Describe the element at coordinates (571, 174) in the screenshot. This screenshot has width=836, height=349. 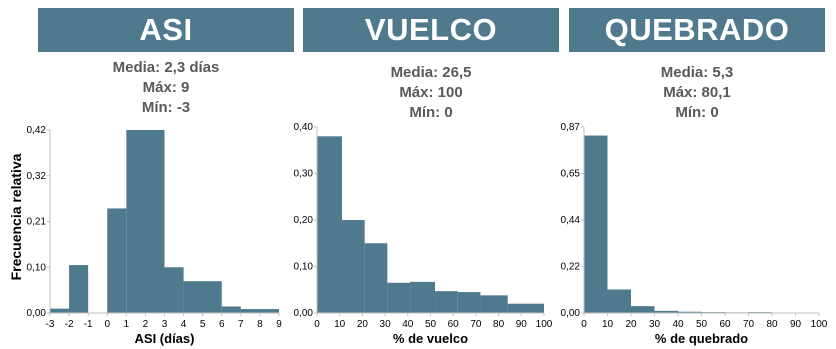
I see `y-tick-label: 0,65` at that location.